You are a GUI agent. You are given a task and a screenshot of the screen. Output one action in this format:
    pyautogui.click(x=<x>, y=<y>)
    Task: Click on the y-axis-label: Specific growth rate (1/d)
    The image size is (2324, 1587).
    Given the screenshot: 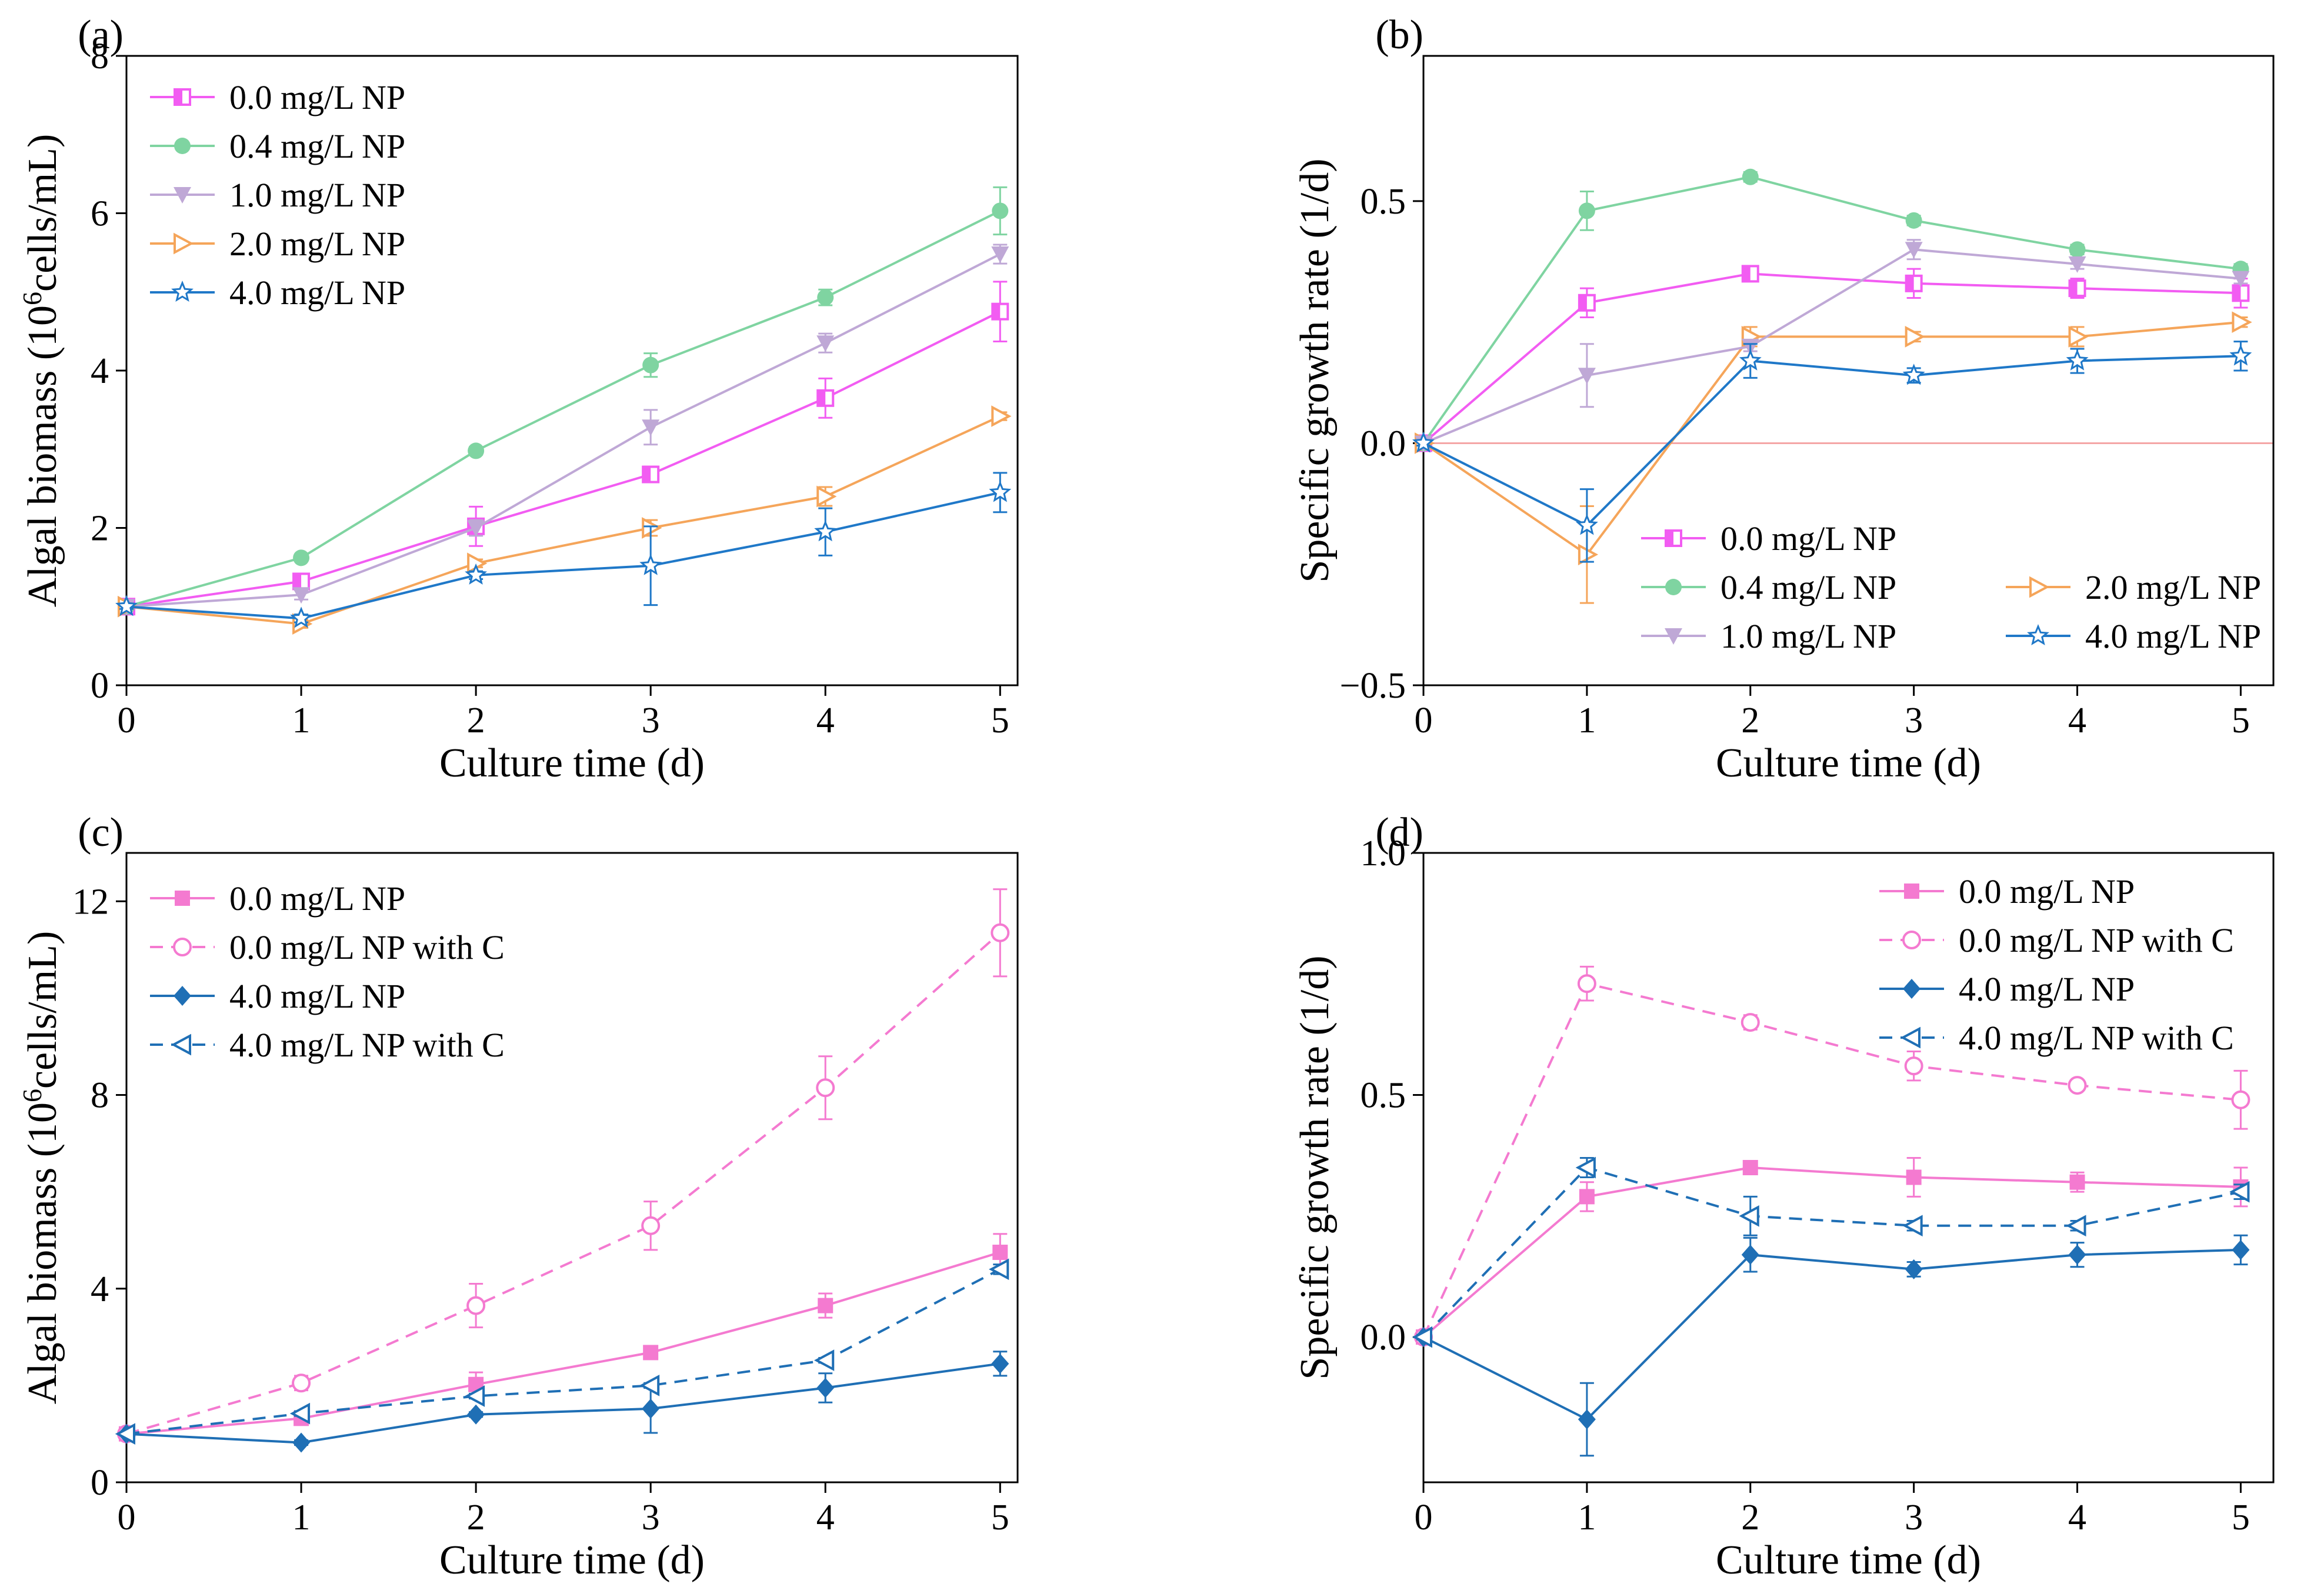 What is the action you would take?
    pyautogui.click(x=1315, y=1167)
    